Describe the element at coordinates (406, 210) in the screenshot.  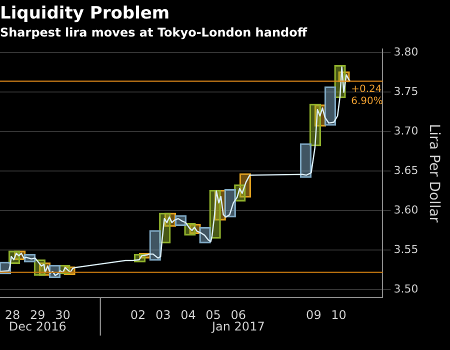
I see `y-tick-label: 3.60` at that location.